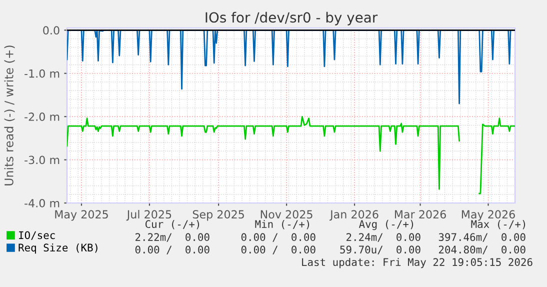 The image size is (547, 287). I want to click on text: 397.46m/ 0.00, so click(482, 237).